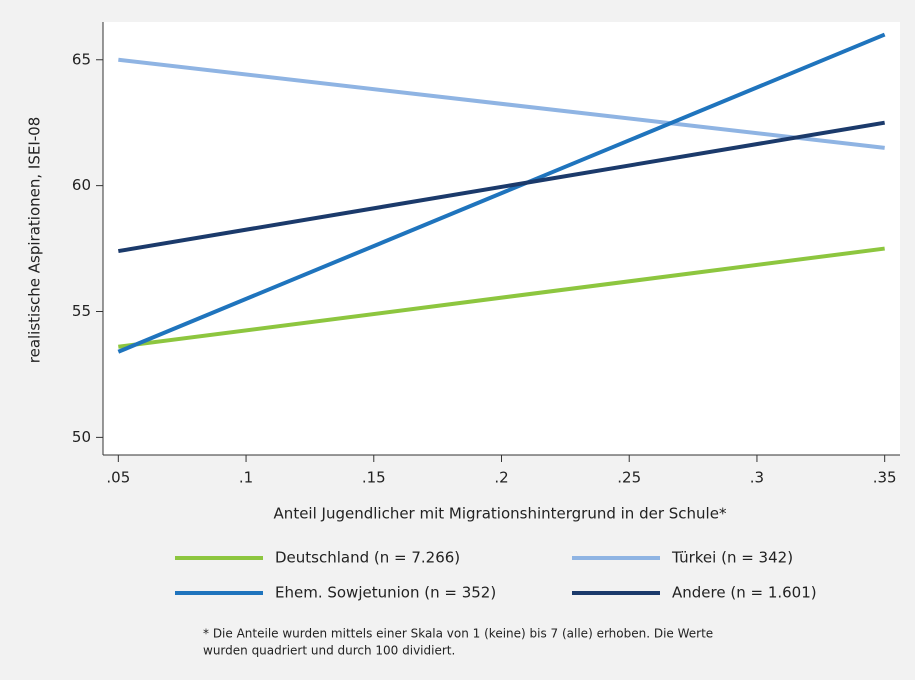 The image size is (915, 680). I want to click on x-tick-label: .3, so click(757, 478).